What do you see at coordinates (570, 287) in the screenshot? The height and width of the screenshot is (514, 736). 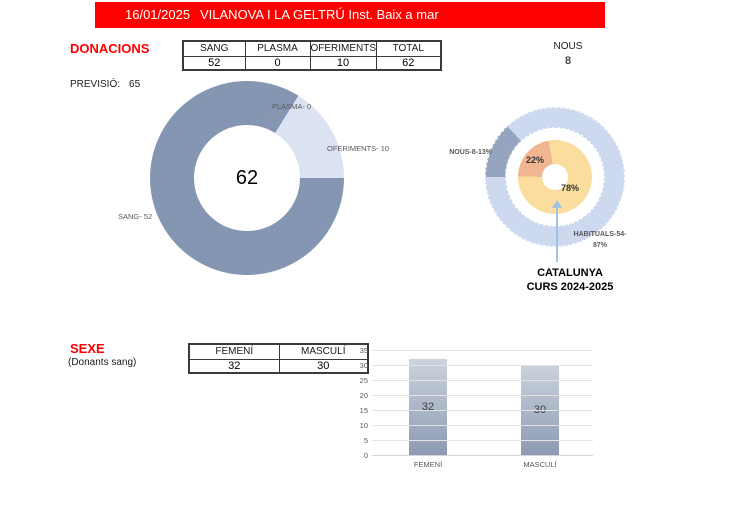 I see `catalunya-caption-line2: CURS 2024-2025` at bounding box center [570, 287].